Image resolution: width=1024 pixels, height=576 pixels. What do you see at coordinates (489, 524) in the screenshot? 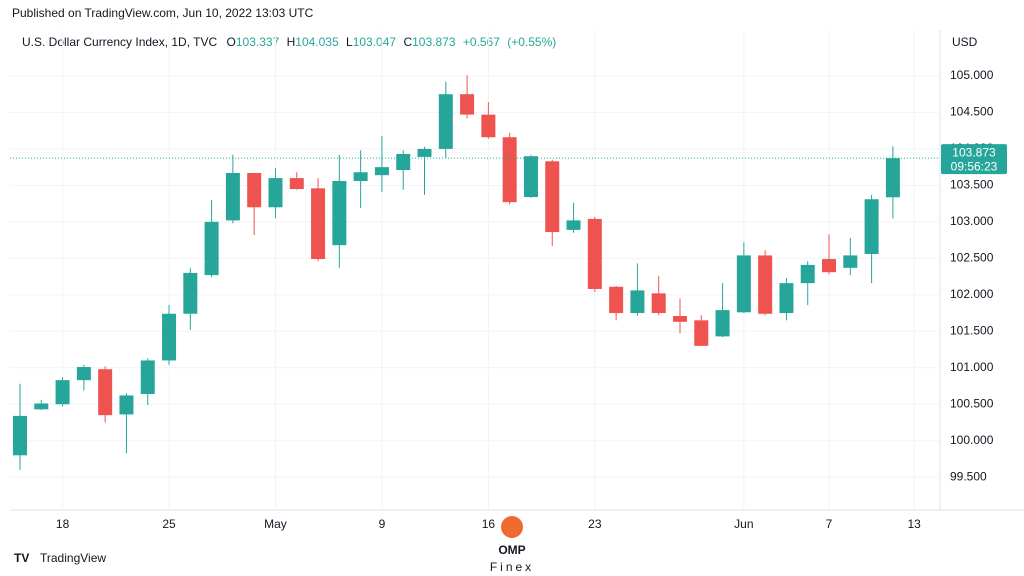
I see `x-tick-label: 16` at bounding box center [489, 524].